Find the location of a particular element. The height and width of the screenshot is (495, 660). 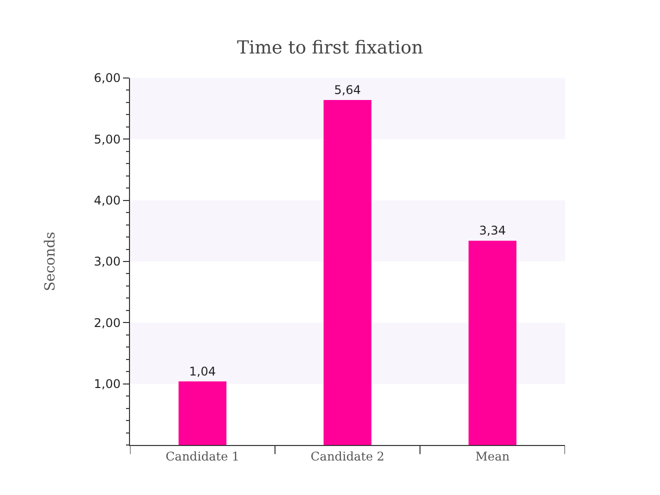

data-label: 5,64 is located at coordinates (347, 90).